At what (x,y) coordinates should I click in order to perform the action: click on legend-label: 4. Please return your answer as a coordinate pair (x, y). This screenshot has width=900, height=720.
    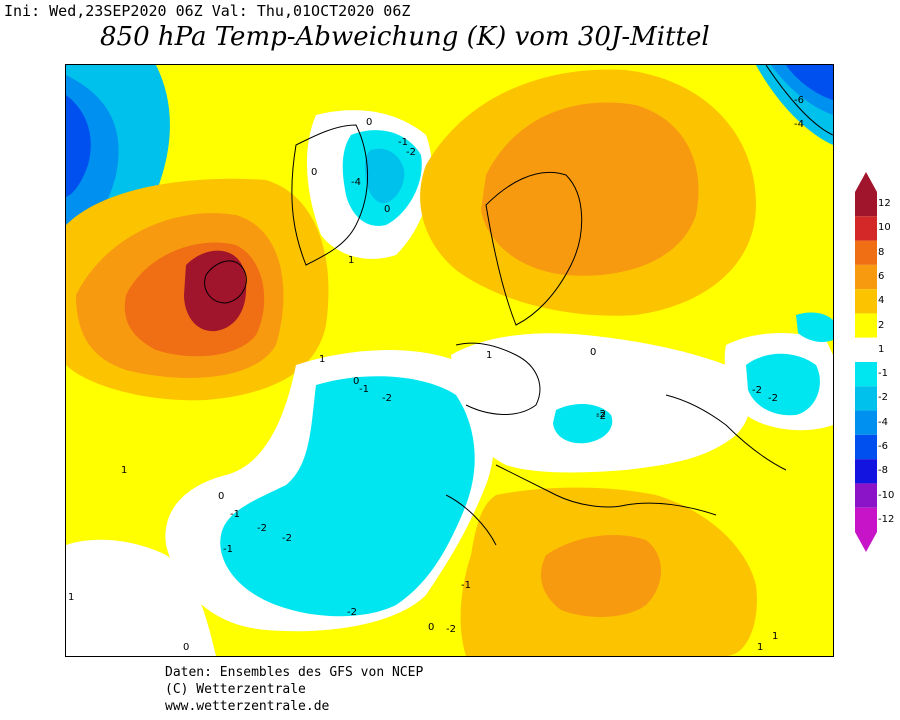
    Looking at the image, I should click on (881, 301).